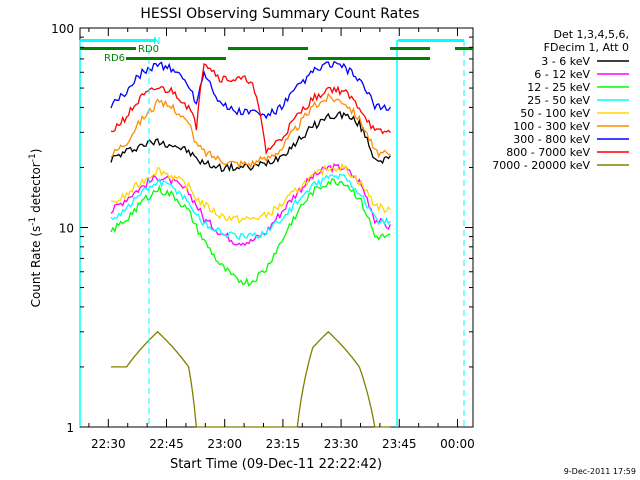 The width and height of the screenshot is (640, 480). I want to click on y-axis-label: Count Rate (s-1 detector-1), so click(35, 228).